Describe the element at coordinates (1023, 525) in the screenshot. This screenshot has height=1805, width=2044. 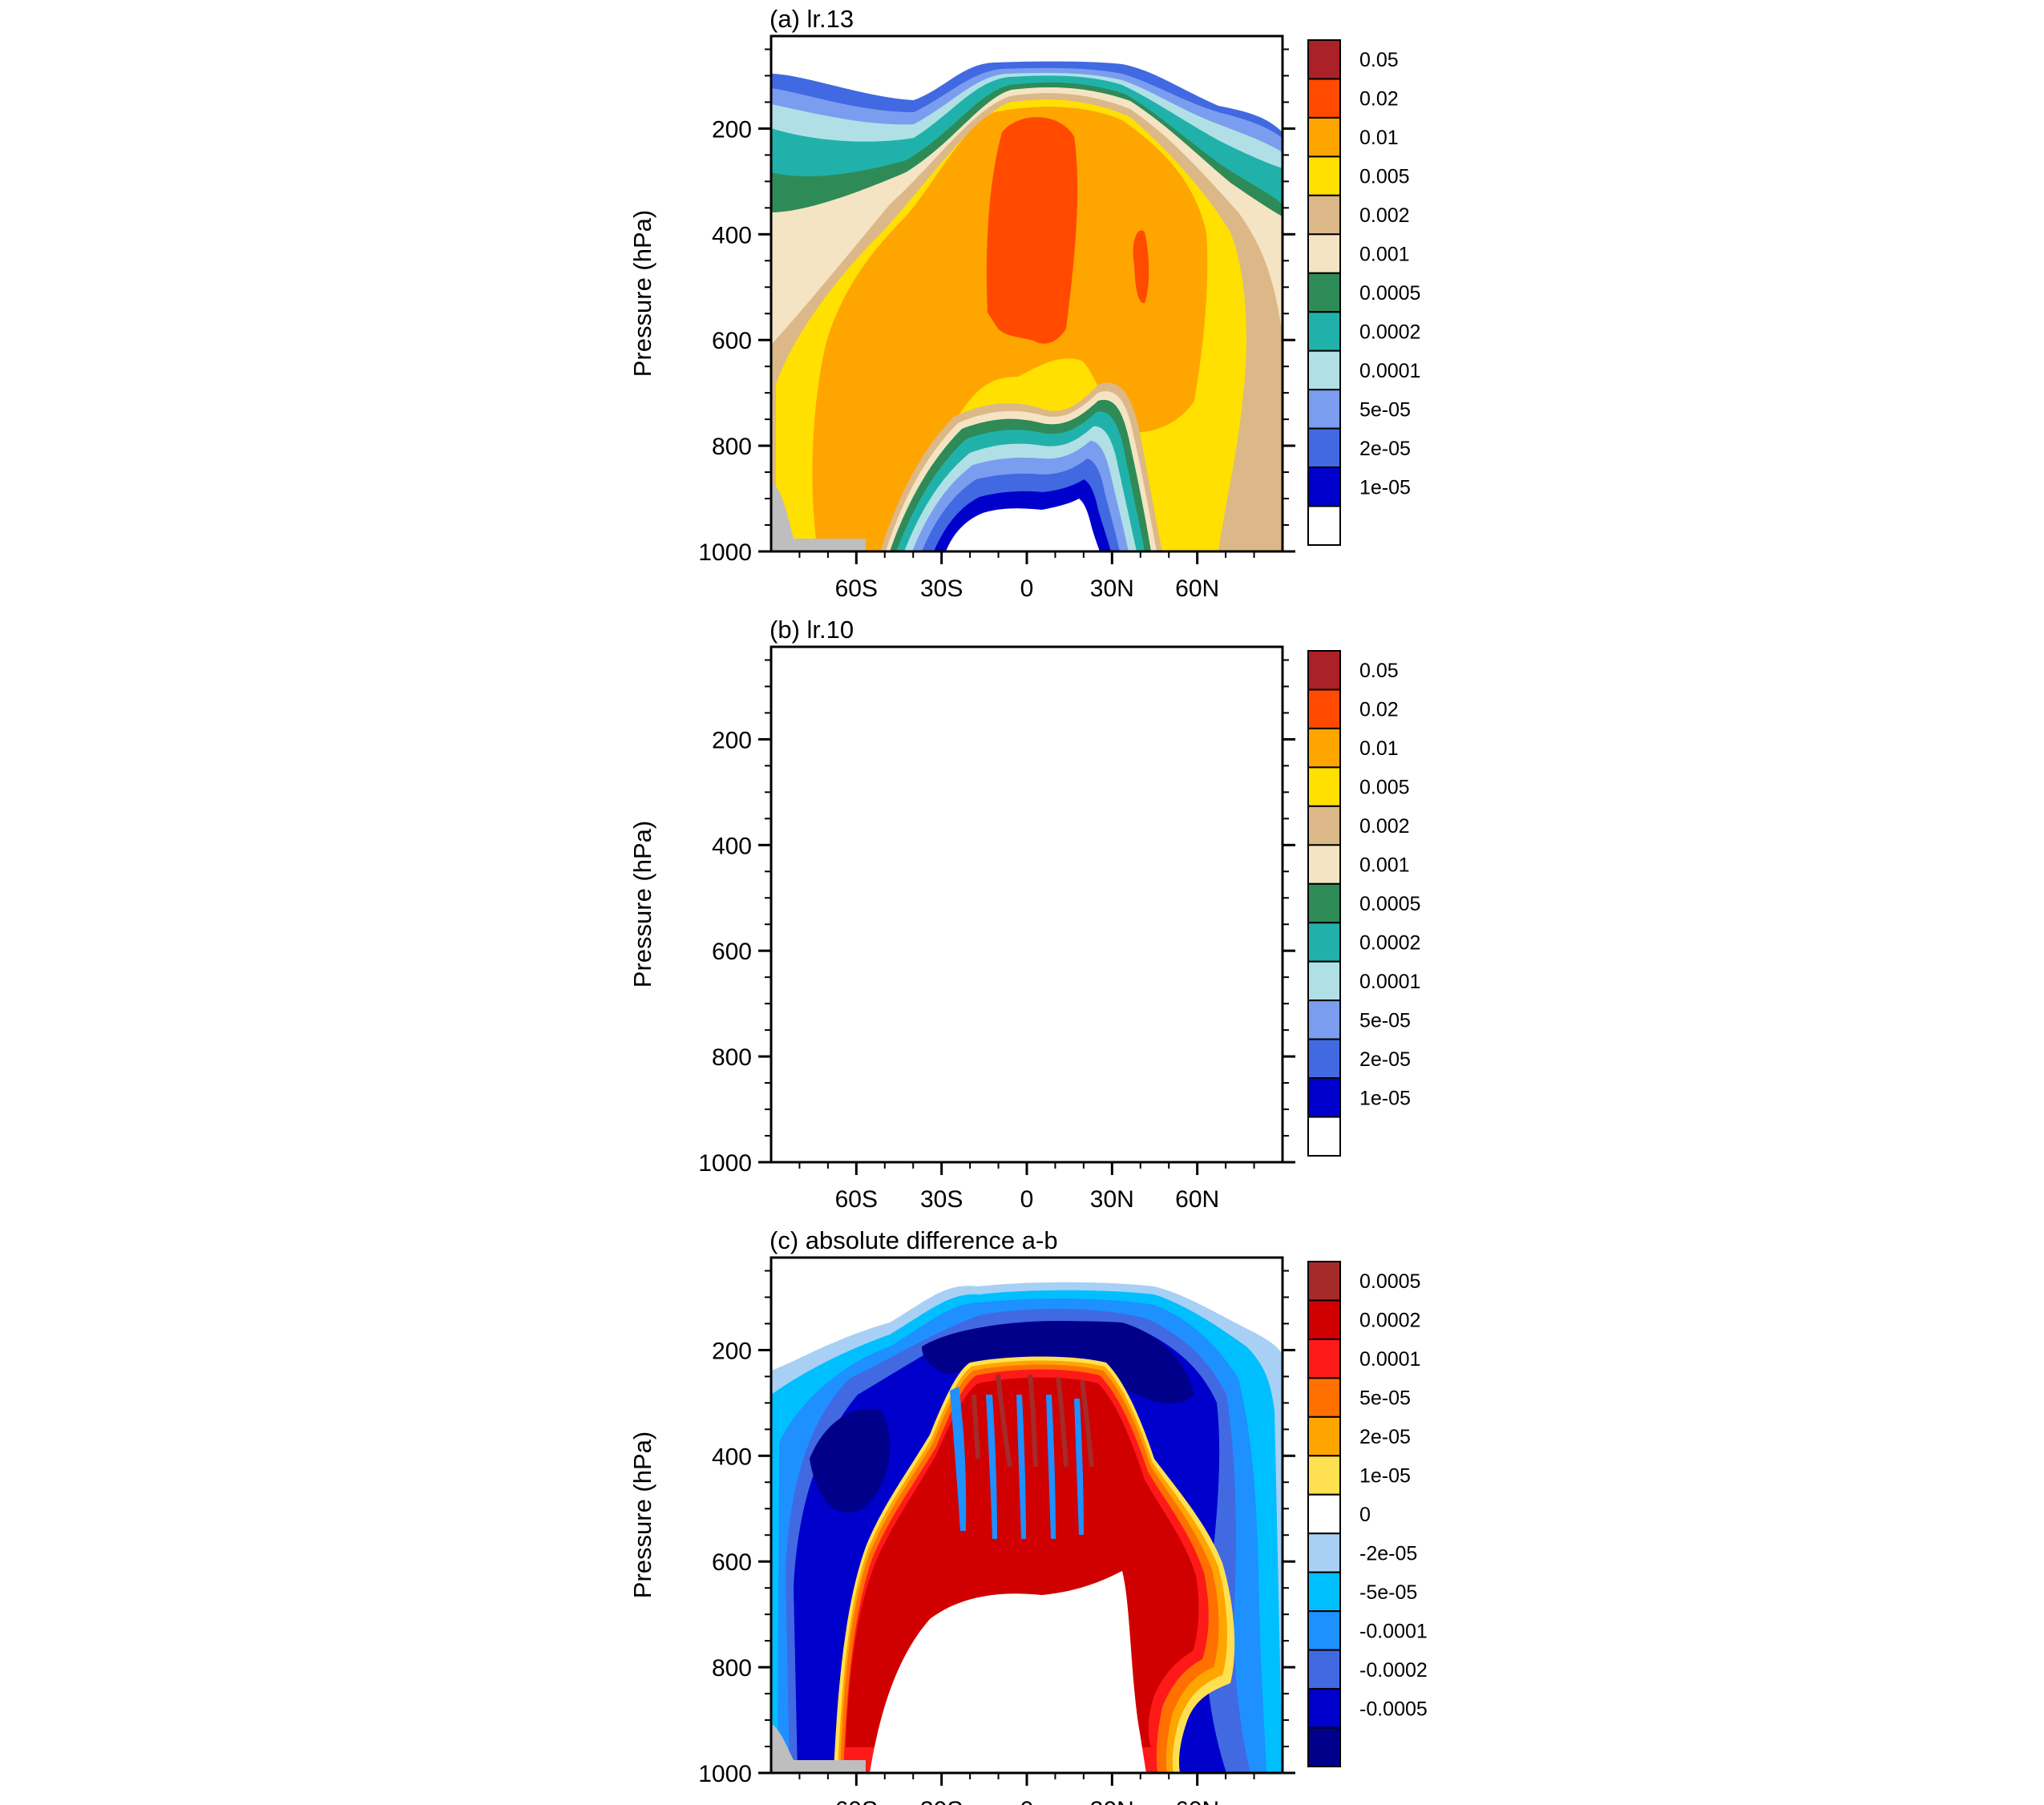
I see `contour-band-surface-zero` at that location.